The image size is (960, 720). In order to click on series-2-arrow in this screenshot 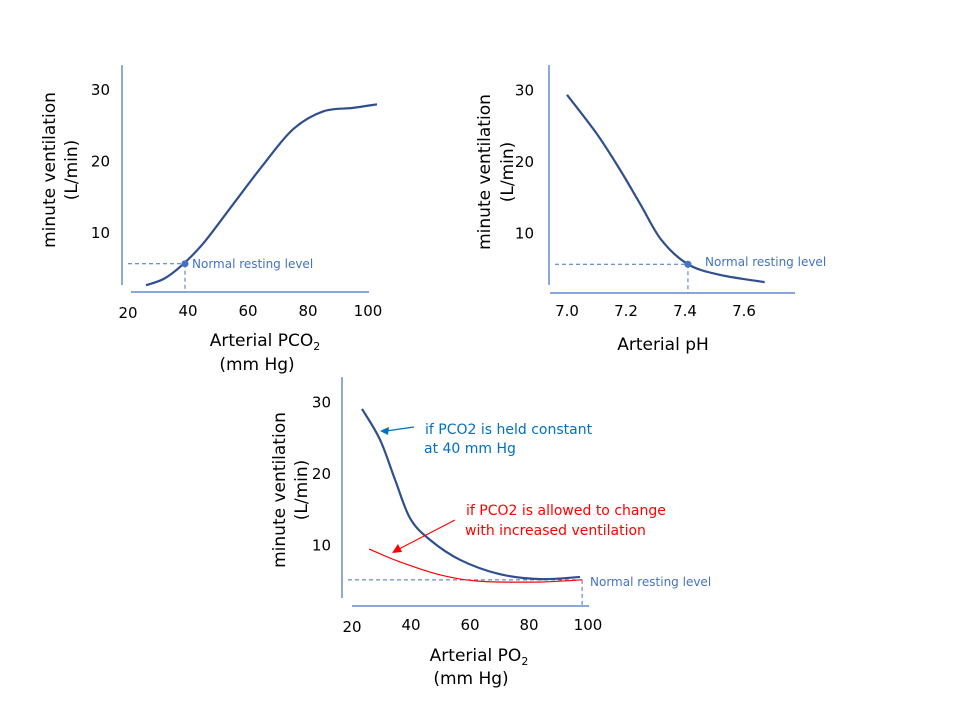, I will do `click(427, 534)`.